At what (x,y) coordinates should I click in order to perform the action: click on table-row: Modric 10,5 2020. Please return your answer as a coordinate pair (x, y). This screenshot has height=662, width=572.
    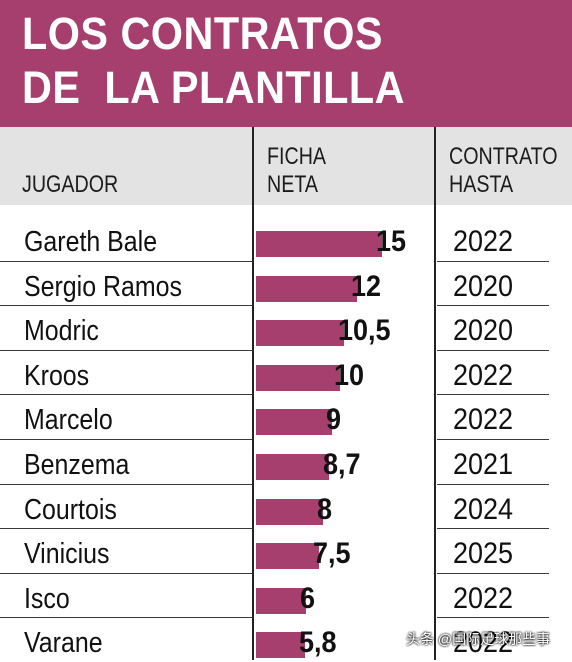
    Looking at the image, I should click on (286, 328).